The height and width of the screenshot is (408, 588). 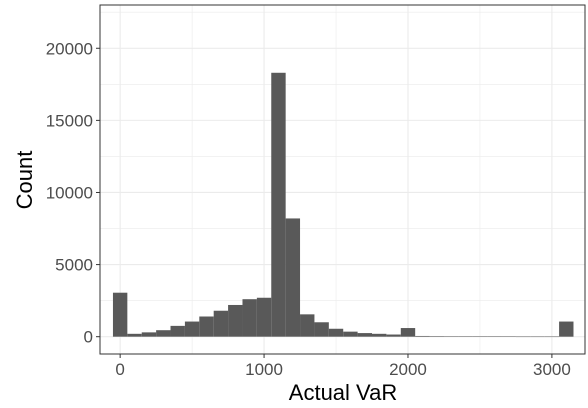 I want to click on y-tick-label: 20000, so click(x=69, y=48).